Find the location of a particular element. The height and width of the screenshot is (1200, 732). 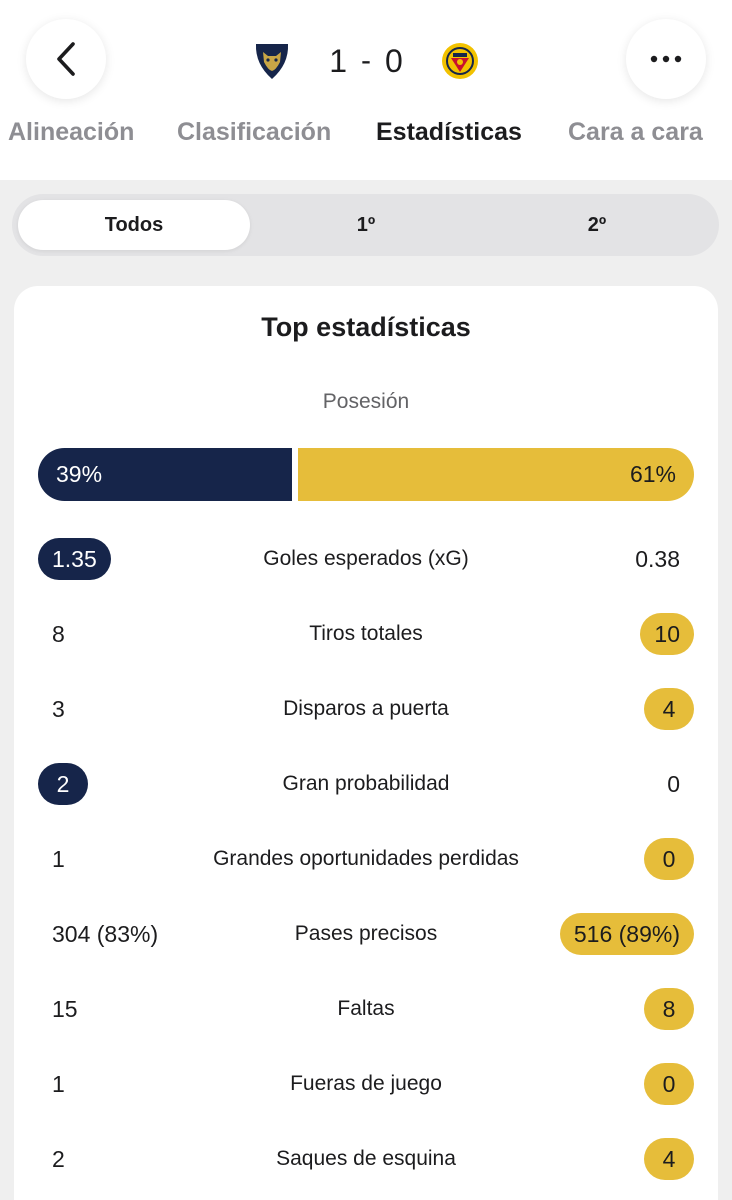

stat-row: Tiros totales 8 10 is located at coordinates (366, 634).